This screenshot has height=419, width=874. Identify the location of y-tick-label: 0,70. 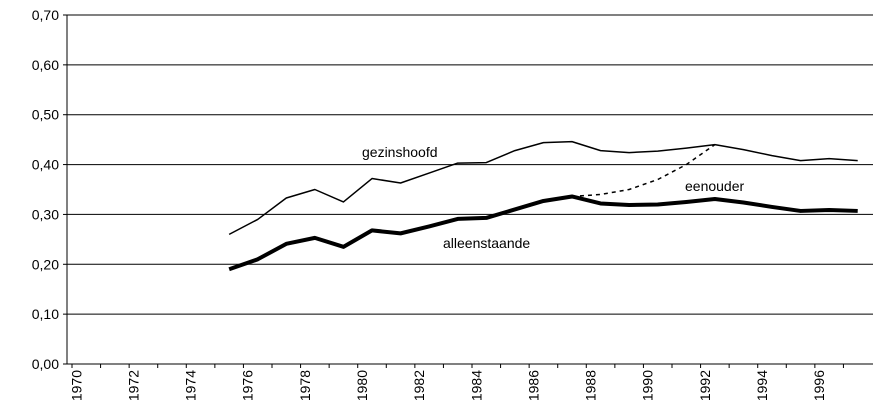
(45, 15).